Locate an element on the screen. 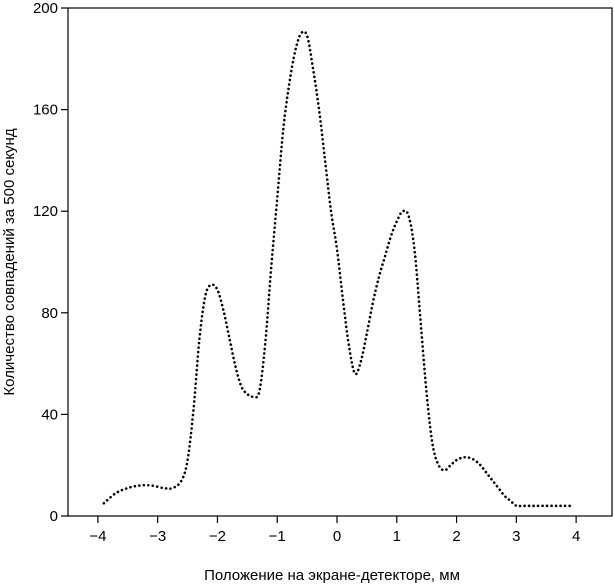 The width and height of the screenshot is (614, 584). x-tick-label: −4 is located at coordinates (97, 536).